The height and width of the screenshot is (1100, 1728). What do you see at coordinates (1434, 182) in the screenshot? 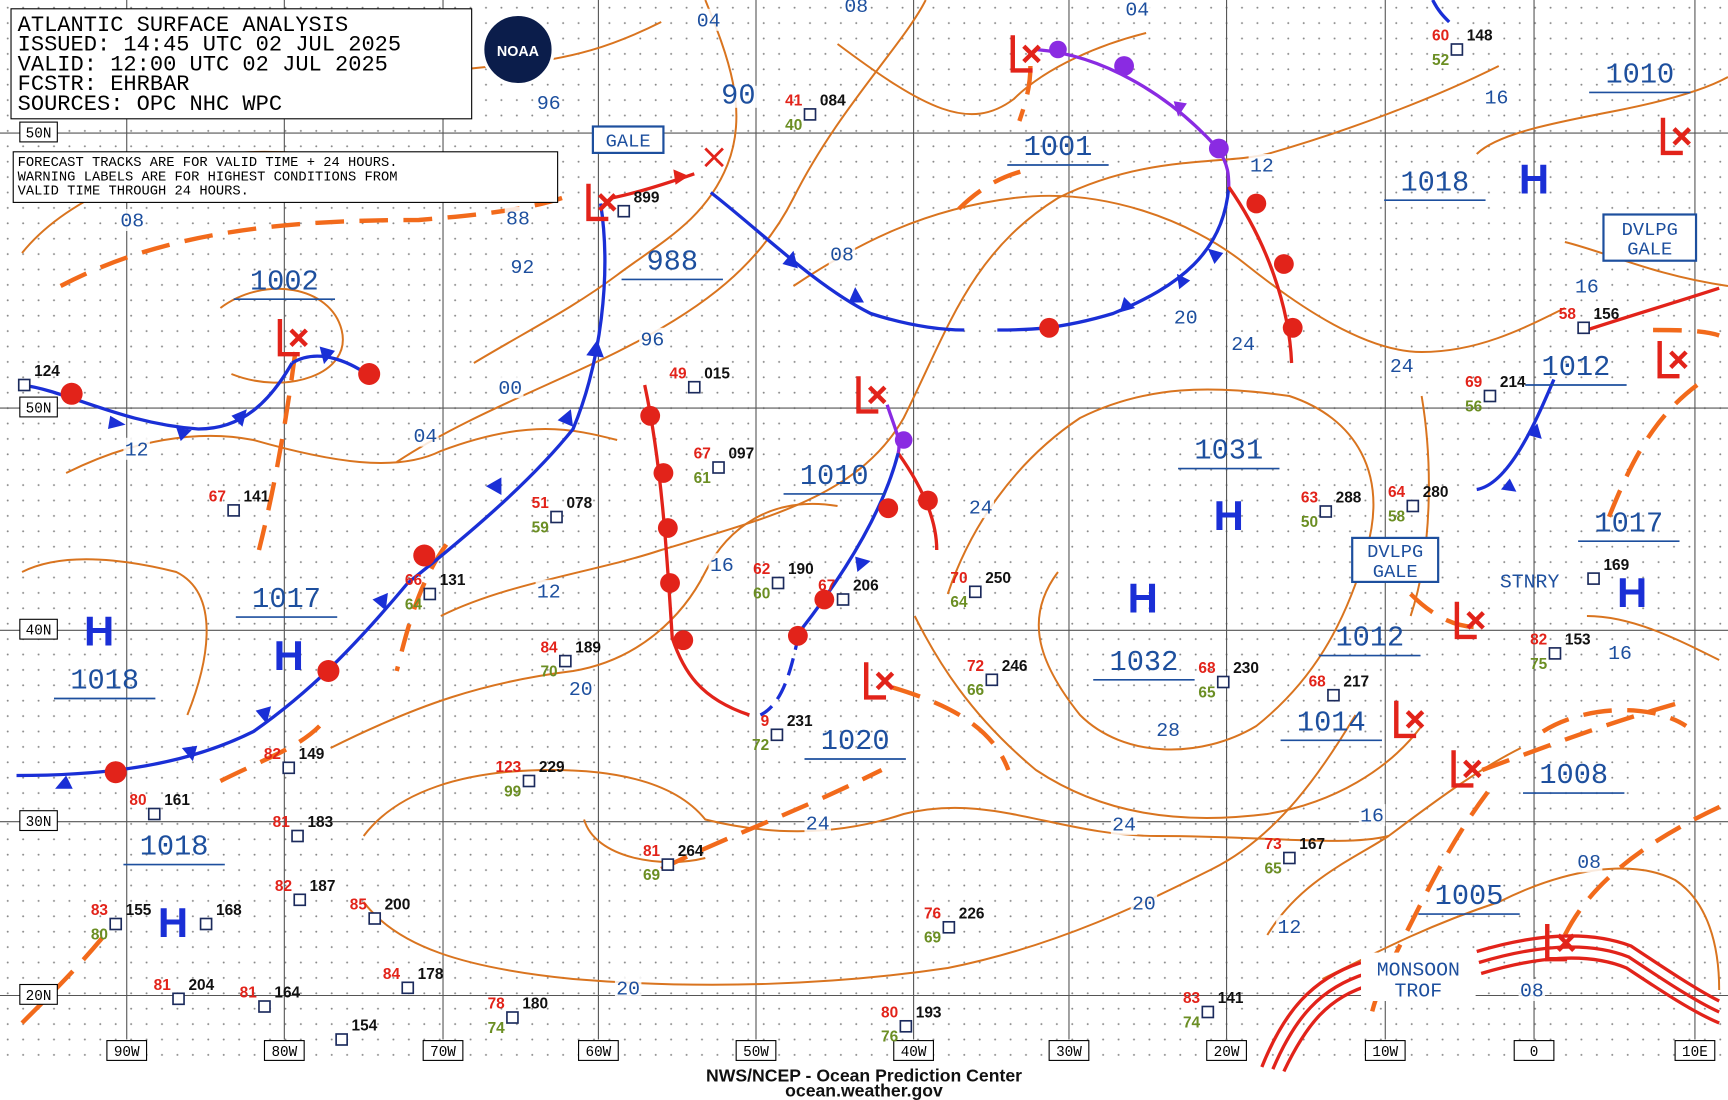
I see `pressure-center-label: 1018` at bounding box center [1434, 182].